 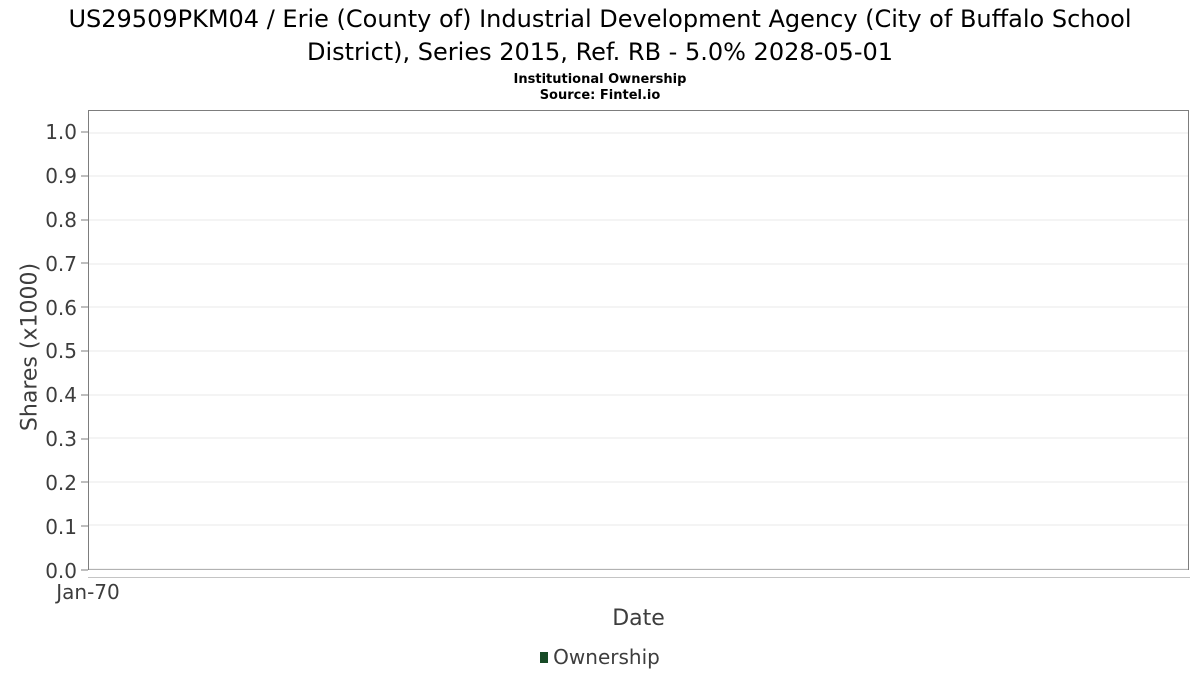 I want to click on y-tick-label: 0.6, so click(x=61, y=307).